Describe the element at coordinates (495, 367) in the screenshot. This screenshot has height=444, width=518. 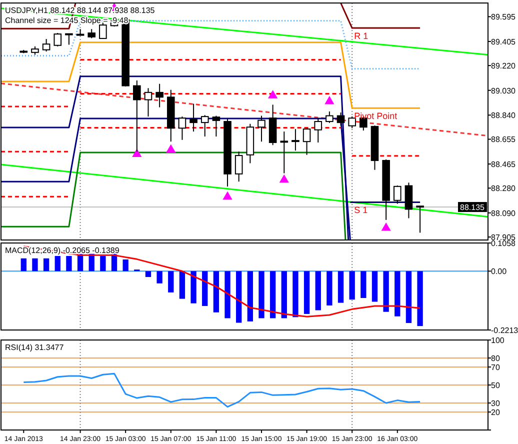
I see `y-tick-label: 70` at that location.